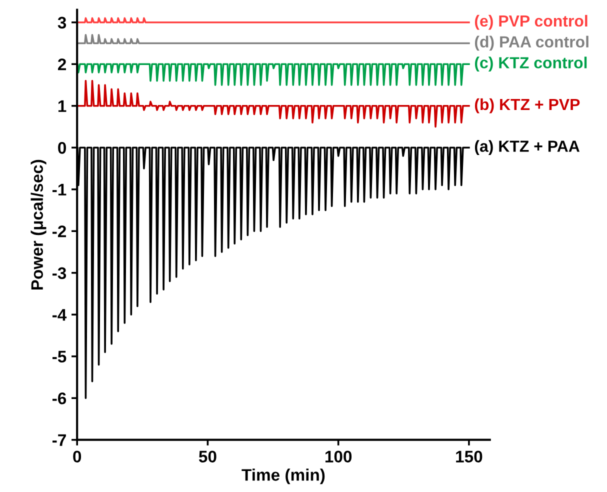  I want to click on y-tick-label: -5, so click(59, 356).